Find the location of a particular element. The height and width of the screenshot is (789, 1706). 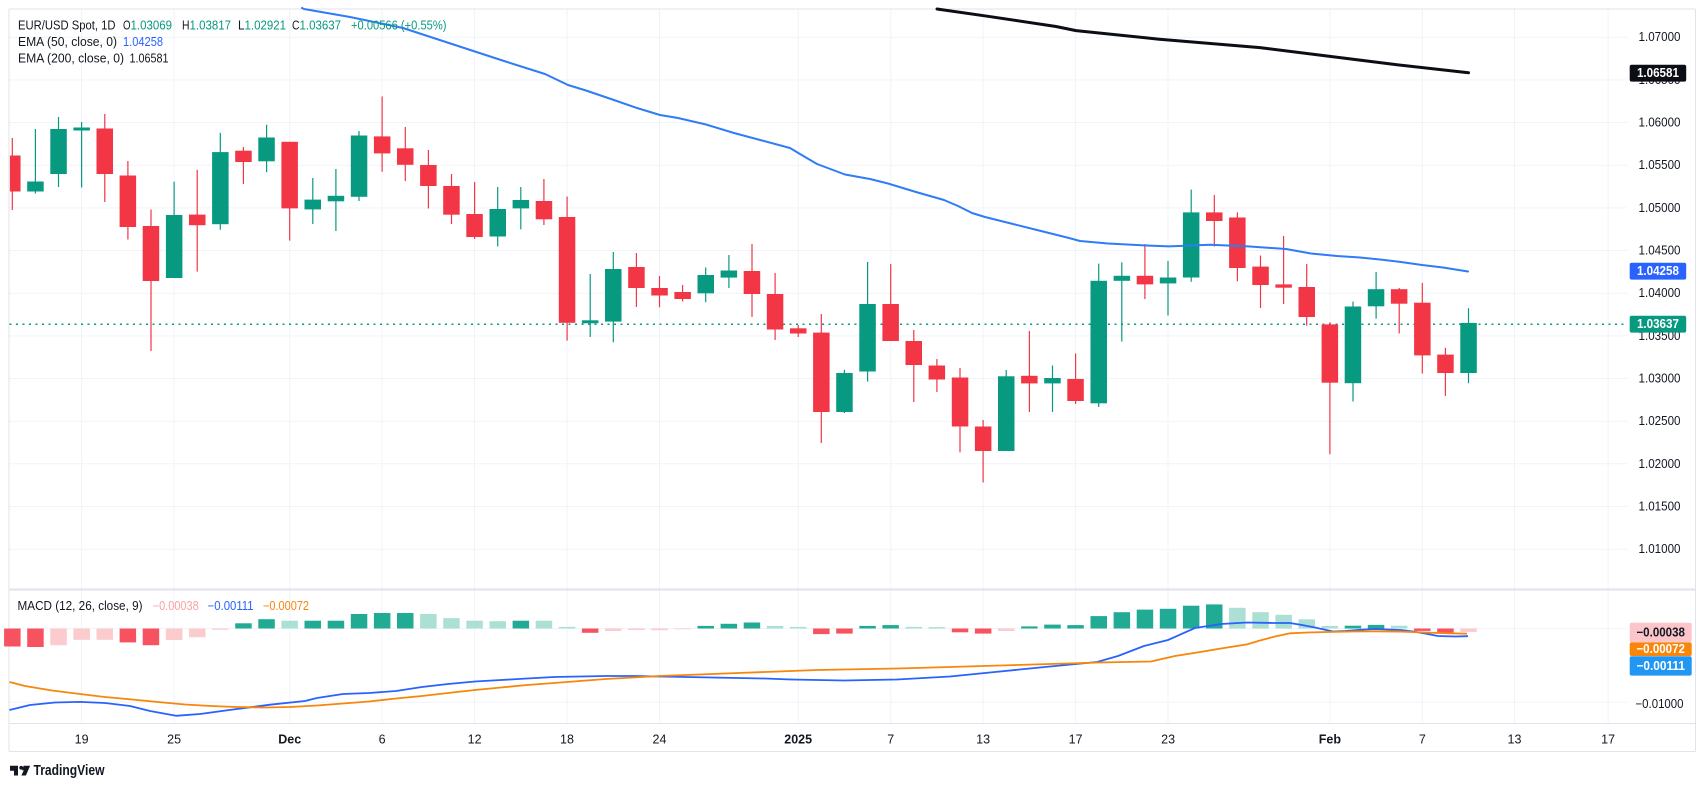

svg-text: O is located at coordinates (127, 26).